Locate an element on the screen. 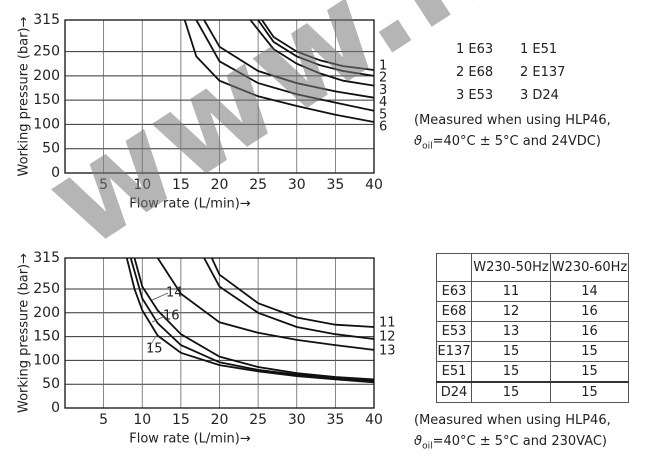 This screenshot has height=461, width=649. table-cell: 12 is located at coordinates (511, 311).